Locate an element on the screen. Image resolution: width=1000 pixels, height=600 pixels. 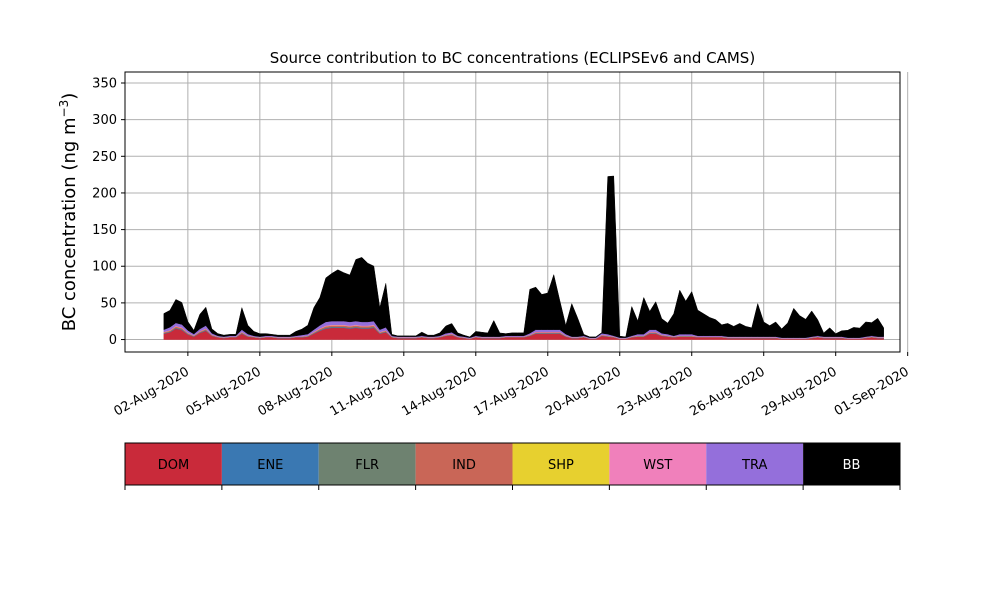
legend-label-bb: BB is located at coordinates (852, 465).